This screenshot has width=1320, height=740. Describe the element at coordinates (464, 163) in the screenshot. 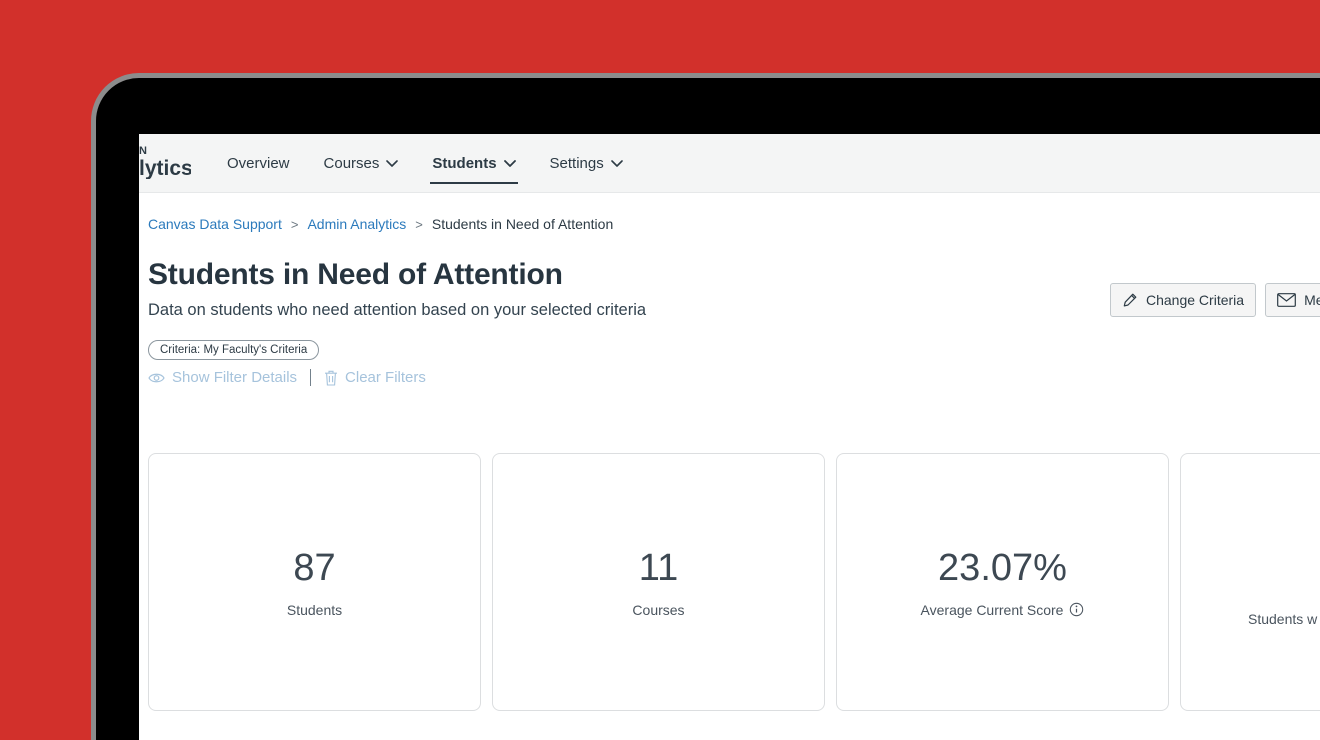

I see `tab-students-label: Students` at that location.